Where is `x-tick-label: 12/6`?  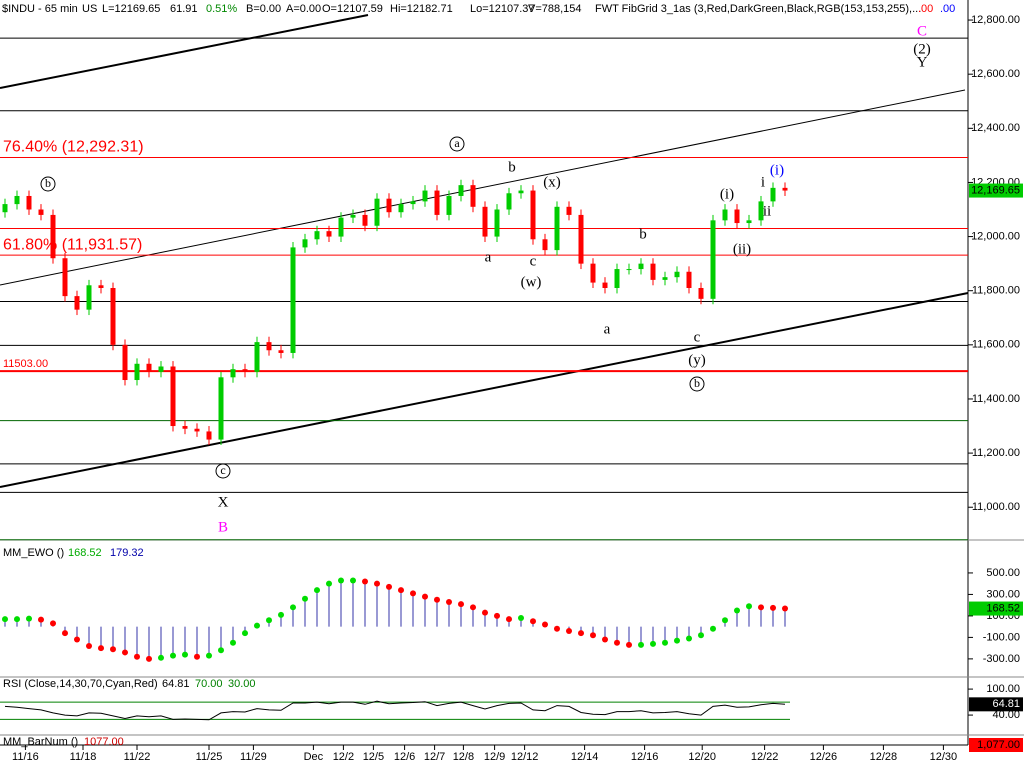
x-tick-label: 12/6 is located at coordinates (404, 757).